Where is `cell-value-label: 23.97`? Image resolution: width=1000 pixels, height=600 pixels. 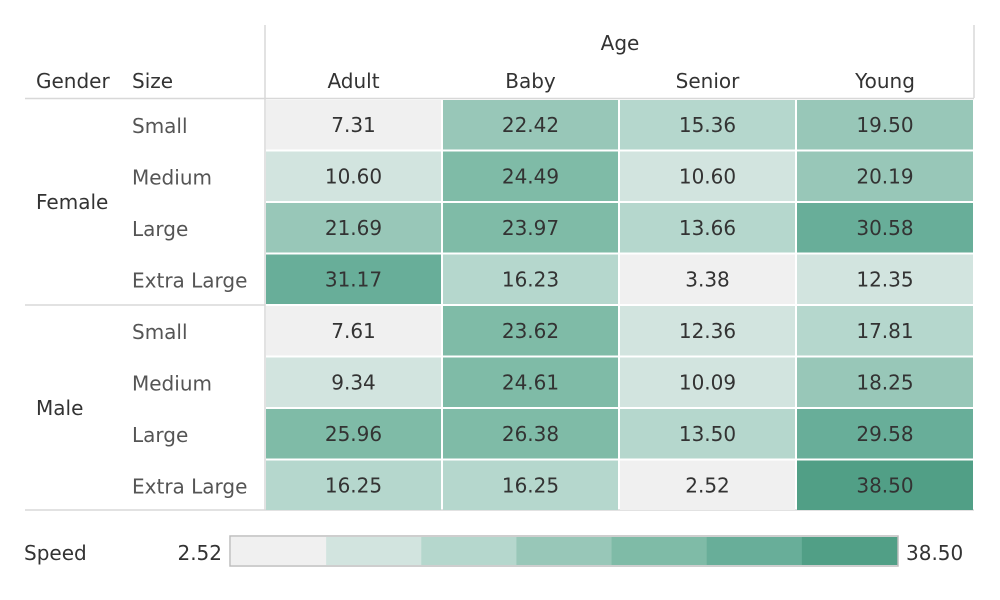
cell-value-label: 23.97 is located at coordinates (530, 228).